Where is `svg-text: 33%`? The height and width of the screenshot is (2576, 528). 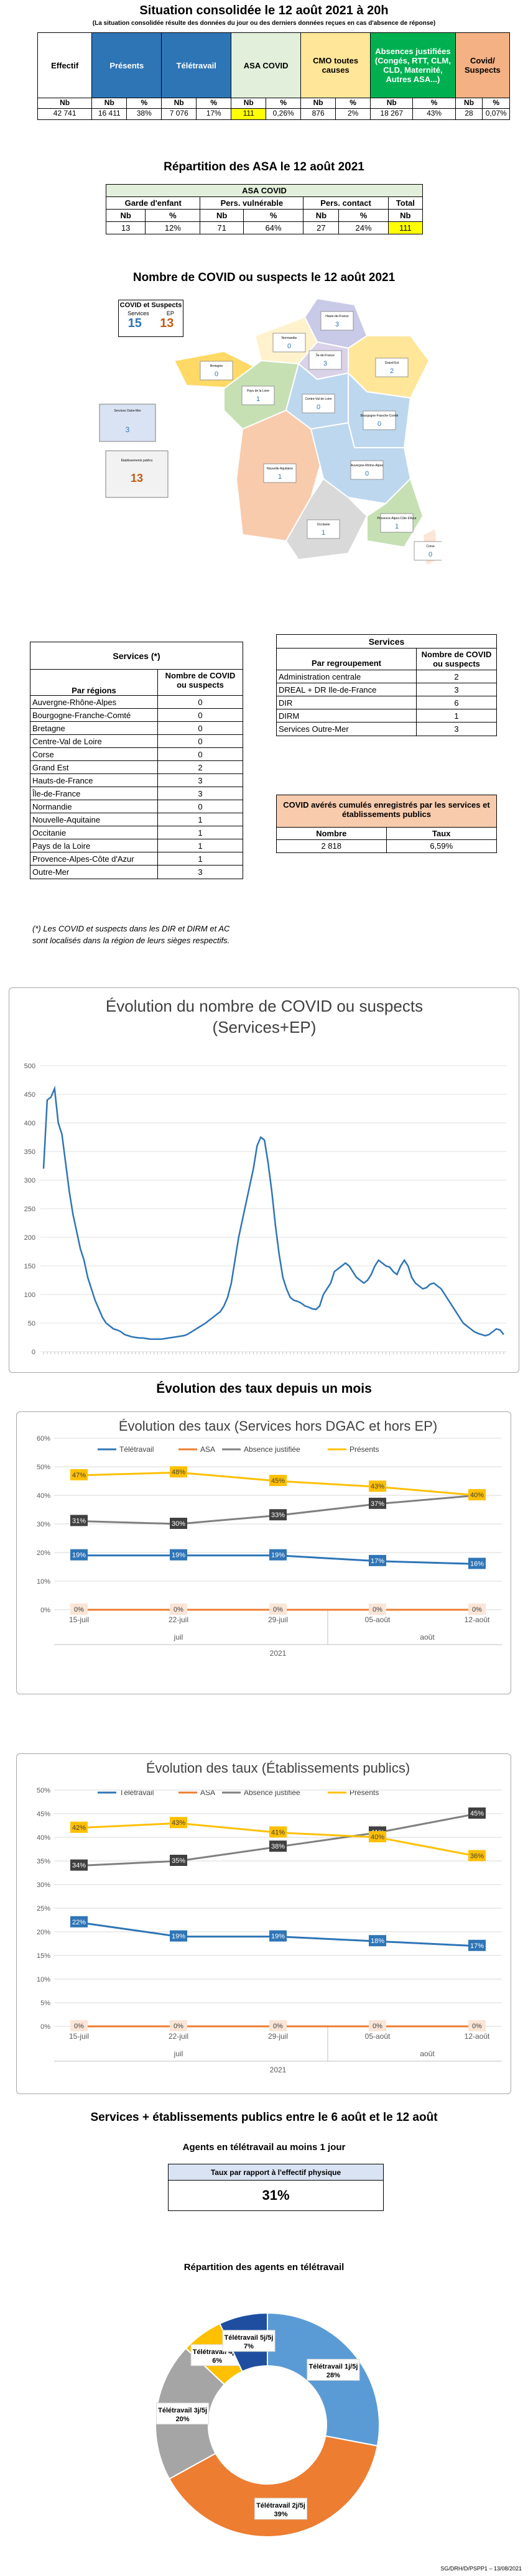
svg-text: 33% is located at coordinates (278, 1515).